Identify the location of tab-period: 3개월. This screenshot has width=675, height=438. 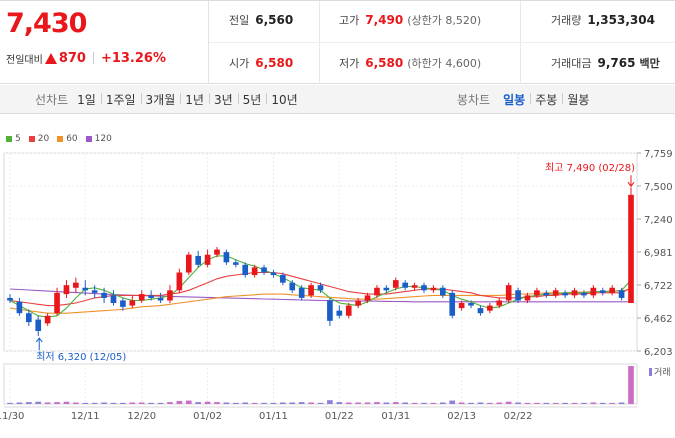
(160, 99).